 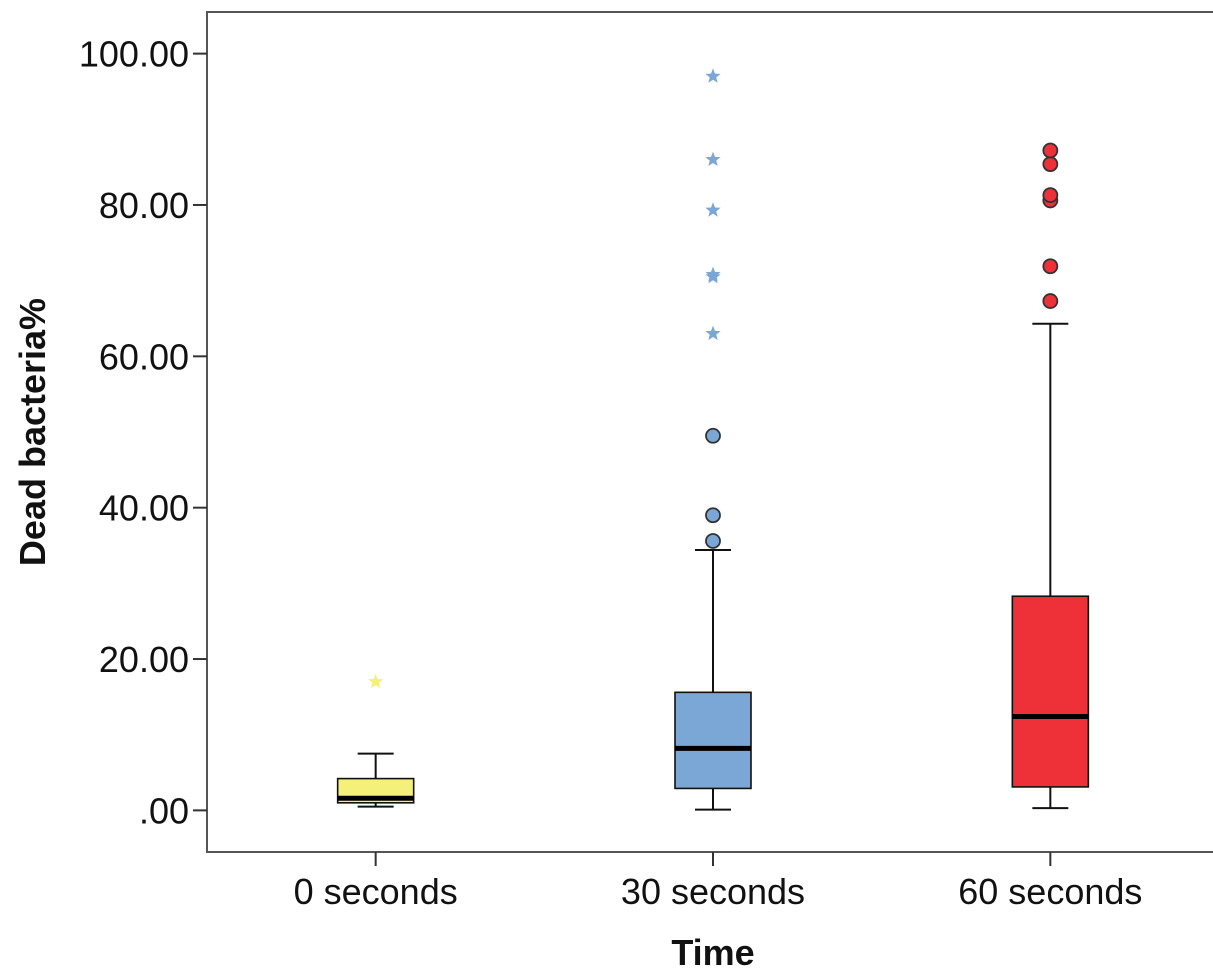 What do you see at coordinates (376, 891) in the screenshot?
I see `x-tick-label: 0 seconds` at bounding box center [376, 891].